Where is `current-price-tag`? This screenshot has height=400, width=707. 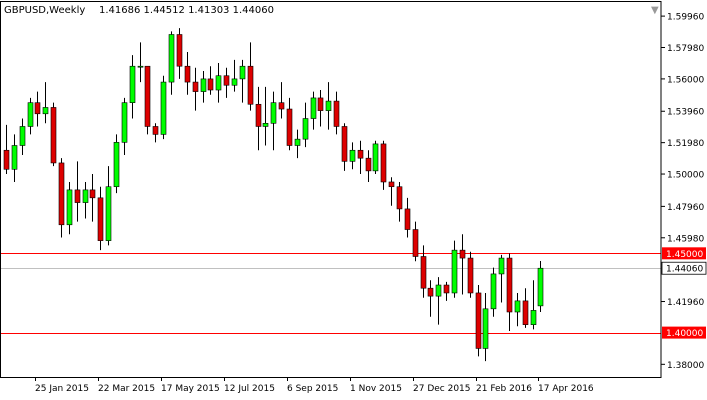 current-price-tag is located at coordinates (684, 268).